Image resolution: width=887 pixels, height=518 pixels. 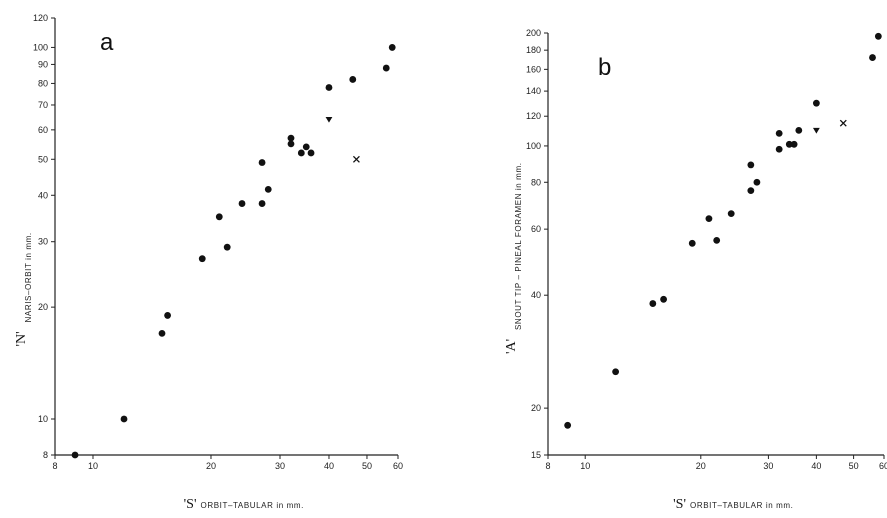 What do you see at coordinates (43, 159) in the screenshot?
I see `y-tick-label: 50` at bounding box center [43, 159].